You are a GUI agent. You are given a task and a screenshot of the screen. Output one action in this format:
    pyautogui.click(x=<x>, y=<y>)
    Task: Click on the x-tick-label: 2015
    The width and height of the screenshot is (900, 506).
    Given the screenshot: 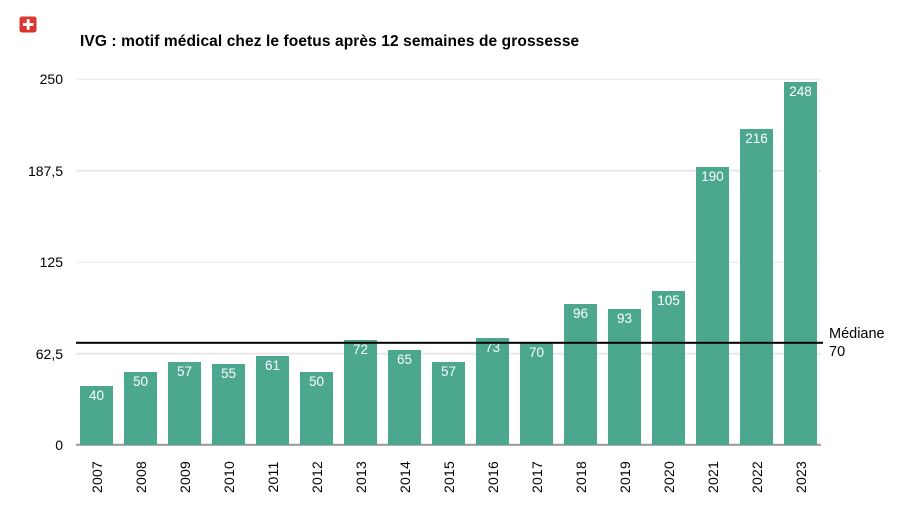 What is the action you would take?
    pyautogui.click(x=448, y=477)
    